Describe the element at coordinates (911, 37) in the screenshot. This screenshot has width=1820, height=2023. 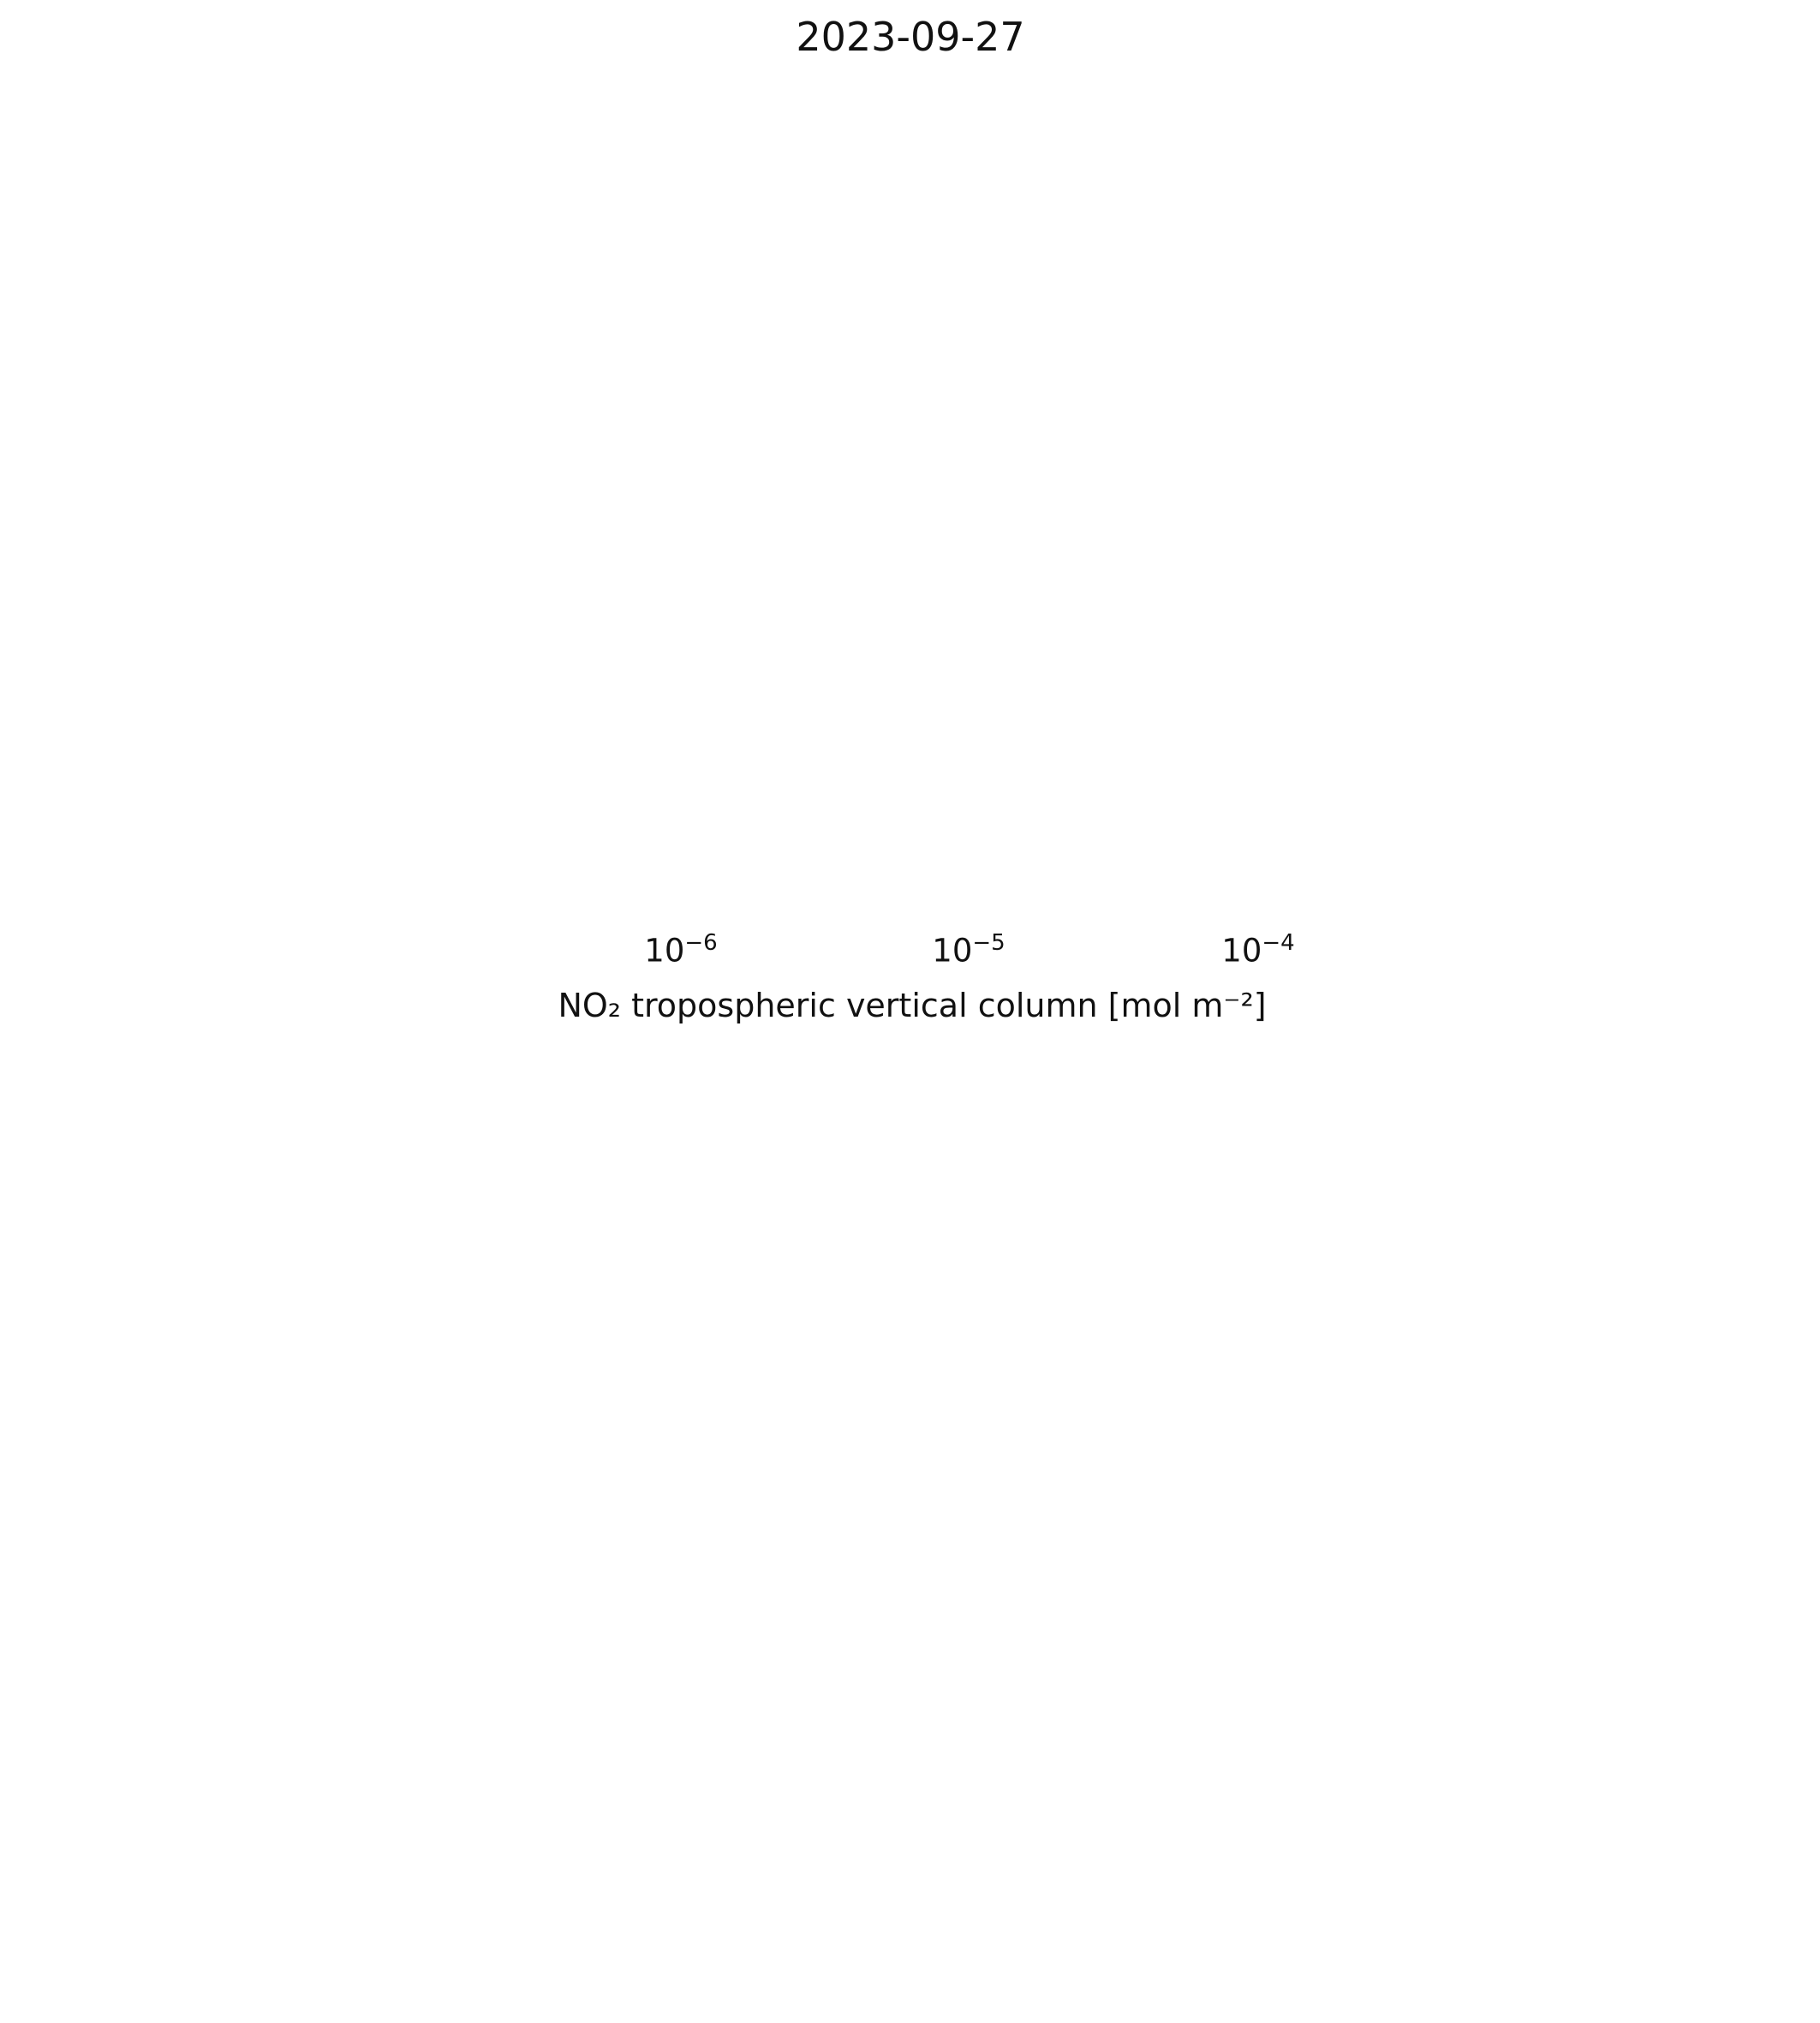
I see `plot-title: 2023-09-27` at that location.